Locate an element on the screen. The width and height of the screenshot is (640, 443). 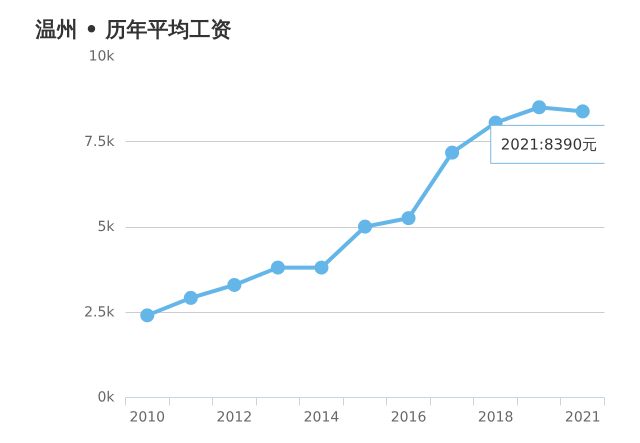
x-tick-label: 2014 is located at coordinates (322, 418).